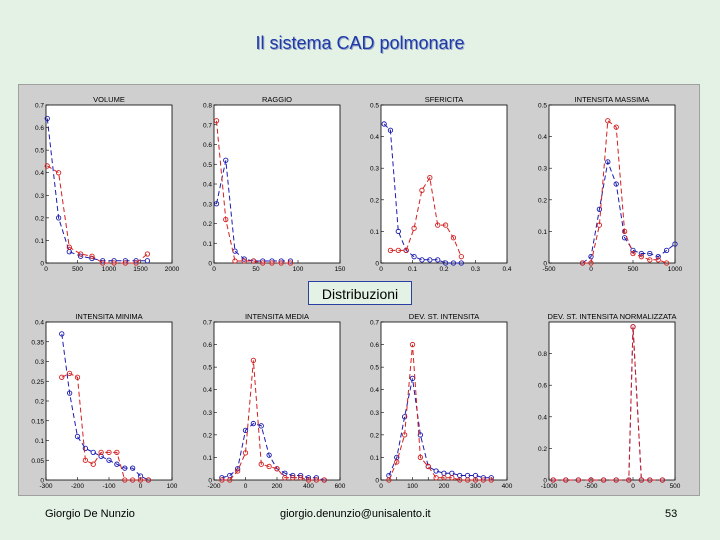 The width and height of the screenshot is (720, 540). Describe the element at coordinates (360, 43) in the screenshot. I see `slide-title: Il sistema CAD polmonare` at that location.